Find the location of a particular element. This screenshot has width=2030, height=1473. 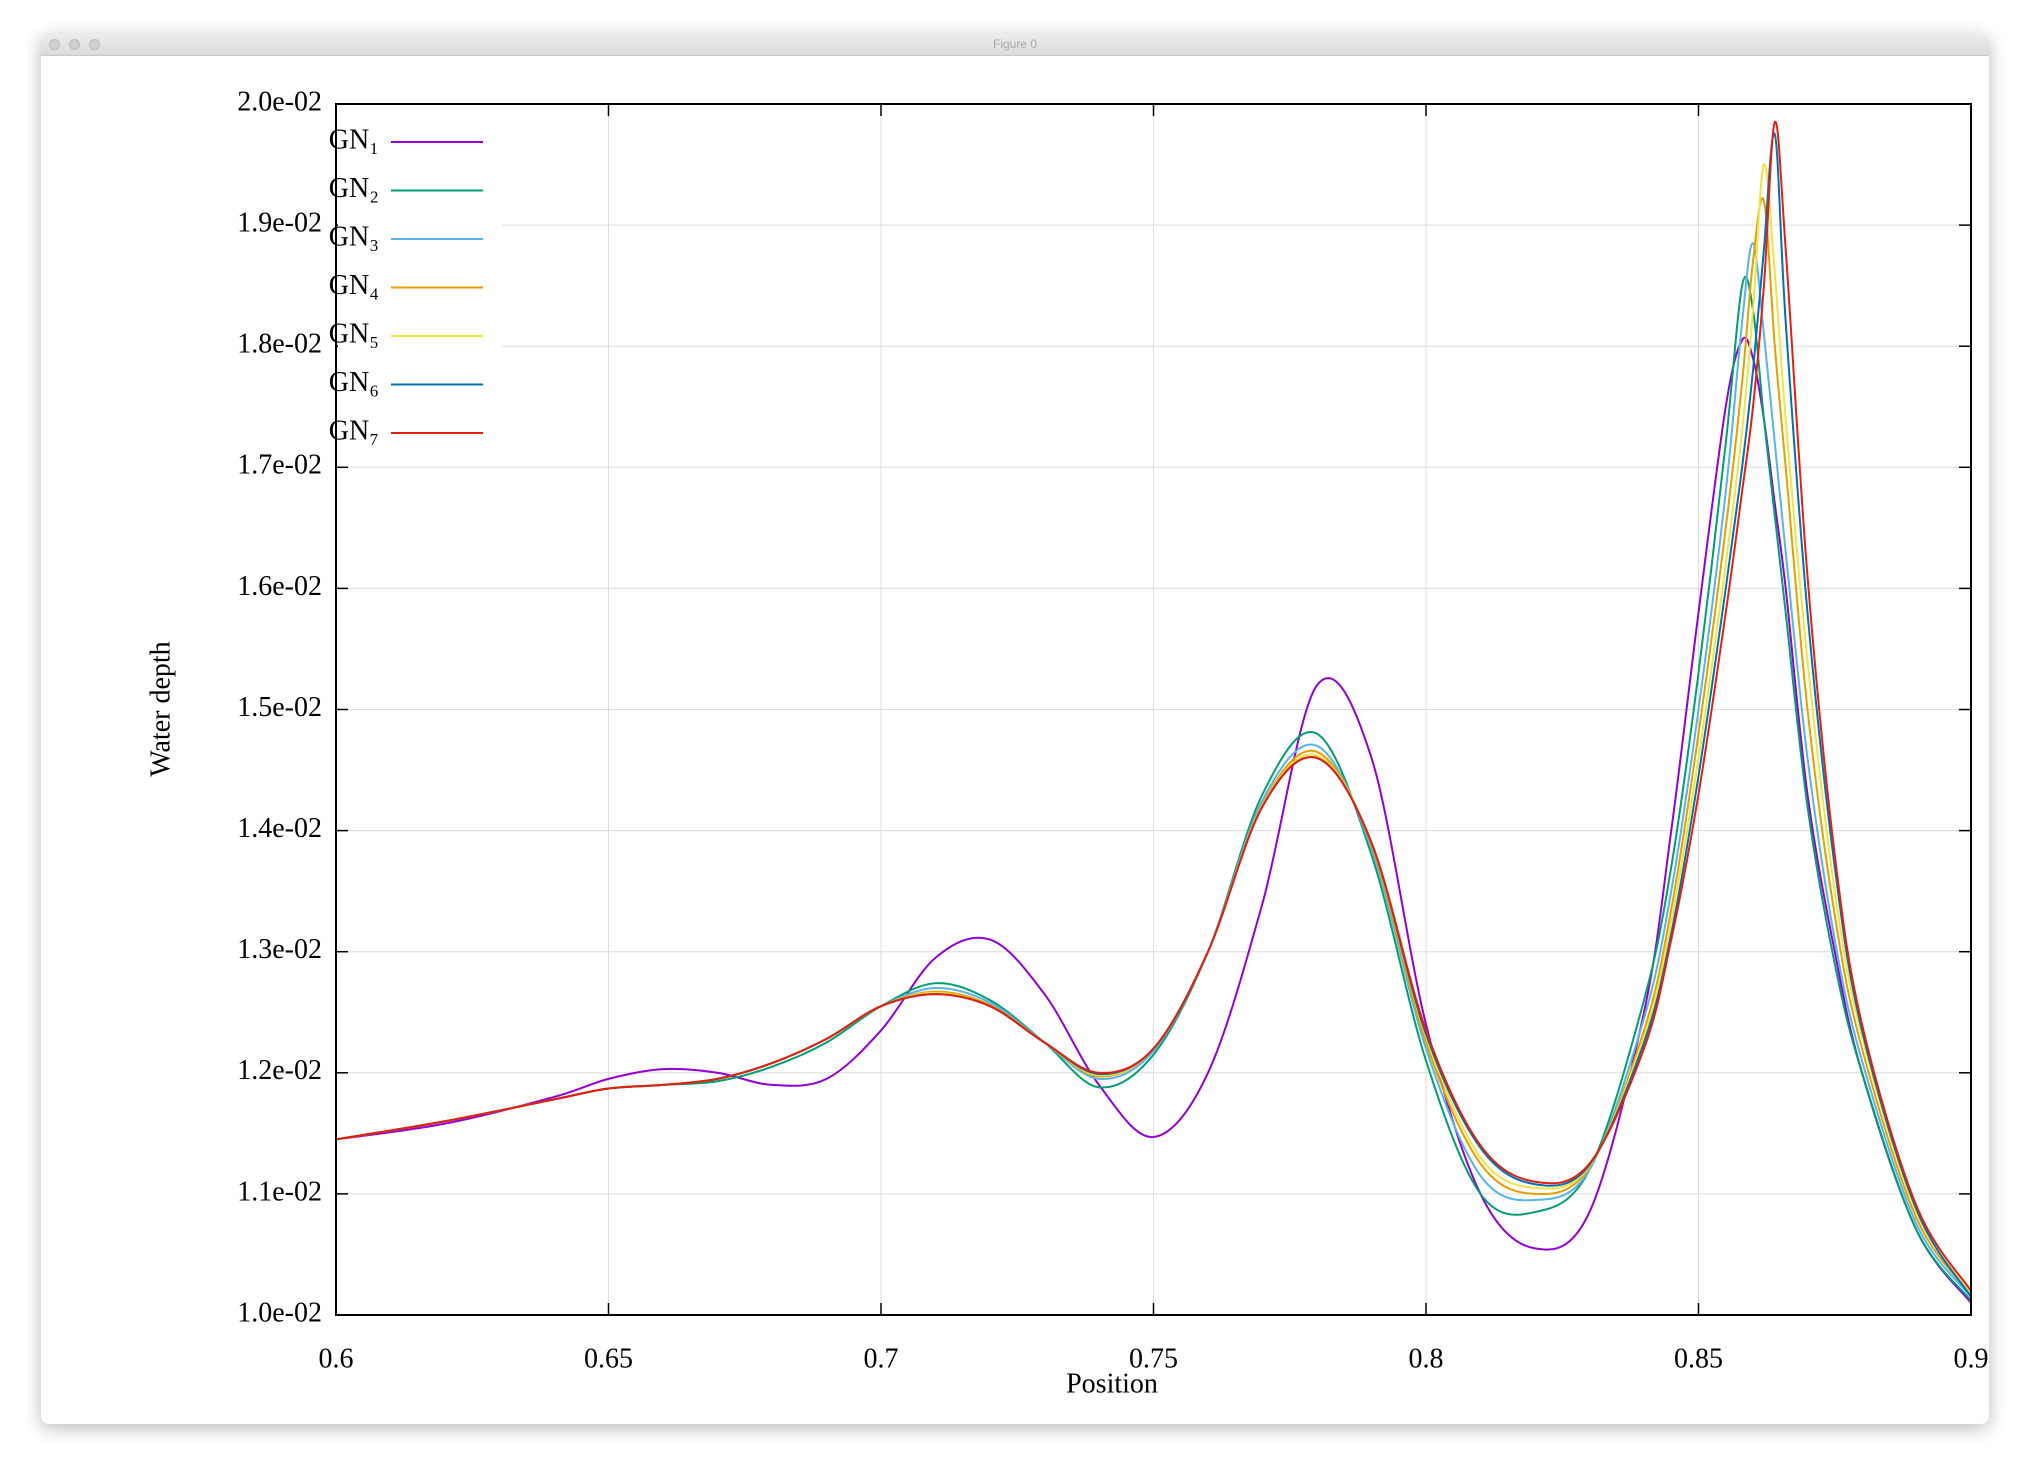

y-tick-label: 1.6e-02 is located at coordinates (279, 586).